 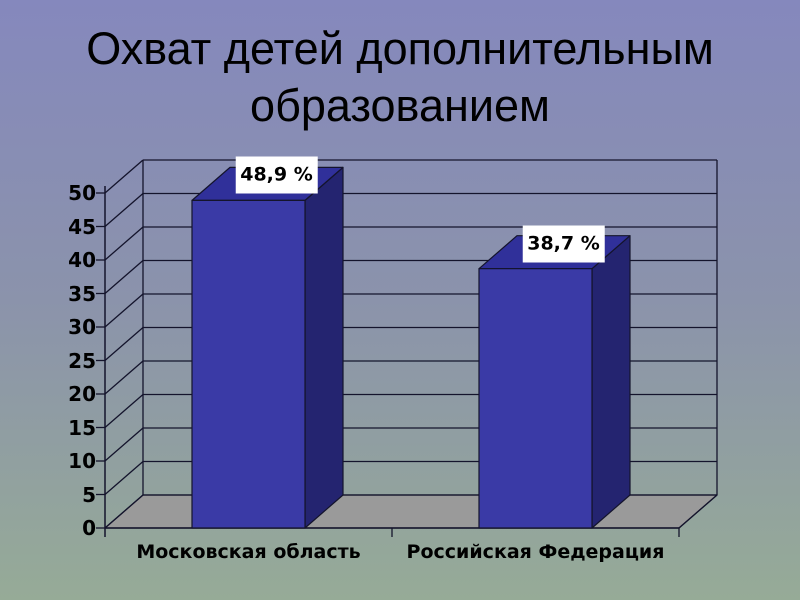 What do you see at coordinates (89, 494) in the screenshot?
I see `y-axis-tick-label: 5` at bounding box center [89, 494].